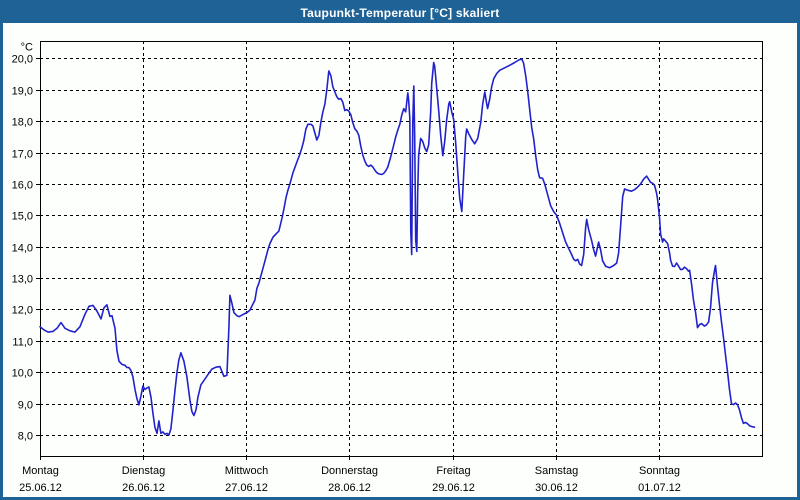  I want to click on x-date-label: 01.07.12, so click(659, 488).